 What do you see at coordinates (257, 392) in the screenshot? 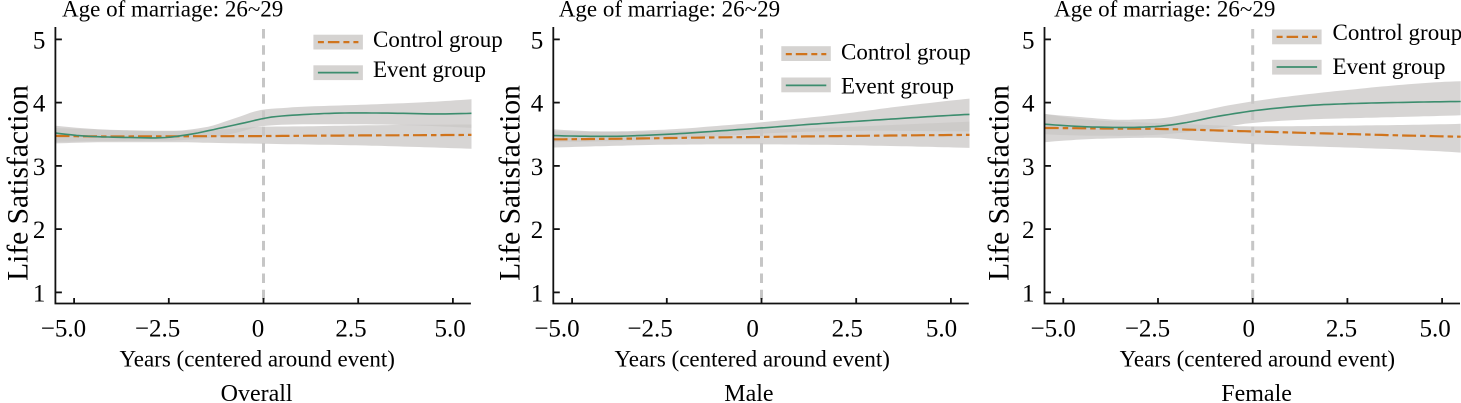
I see `svg-text: Overall` at bounding box center [257, 392].